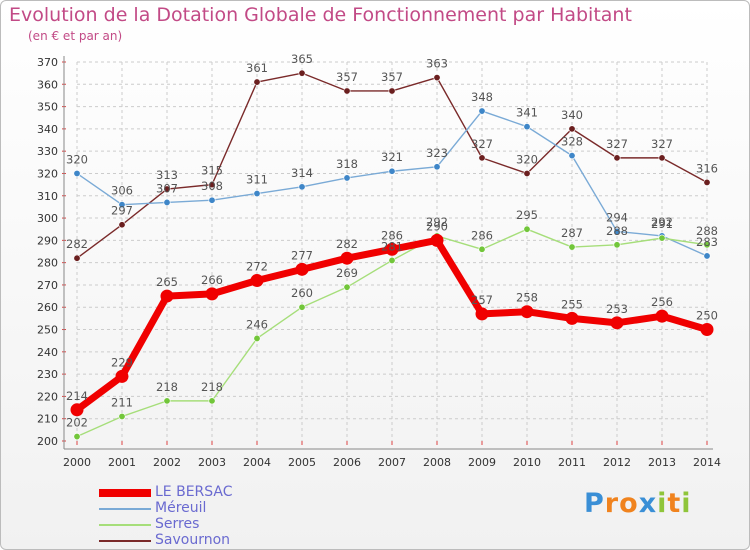  Describe the element at coordinates (47, 129) in the screenshot. I see `y-tick-label: 340` at that location.